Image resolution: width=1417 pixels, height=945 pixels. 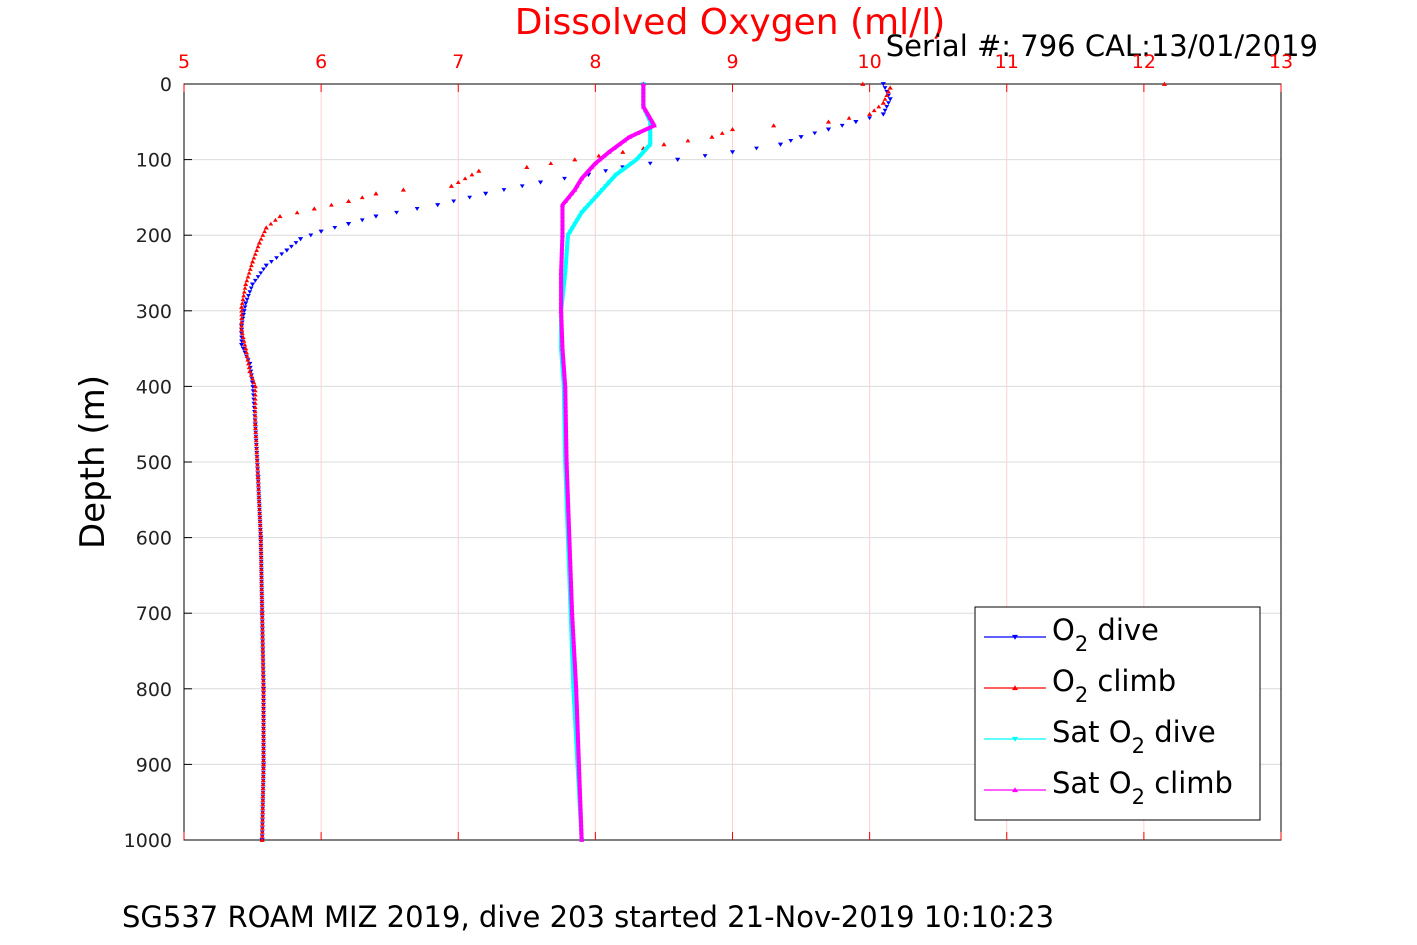 What do you see at coordinates (730, 22) in the screenshot?
I see `chart-title: Dissolved Oxygen (ml/l)` at bounding box center [730, 22].